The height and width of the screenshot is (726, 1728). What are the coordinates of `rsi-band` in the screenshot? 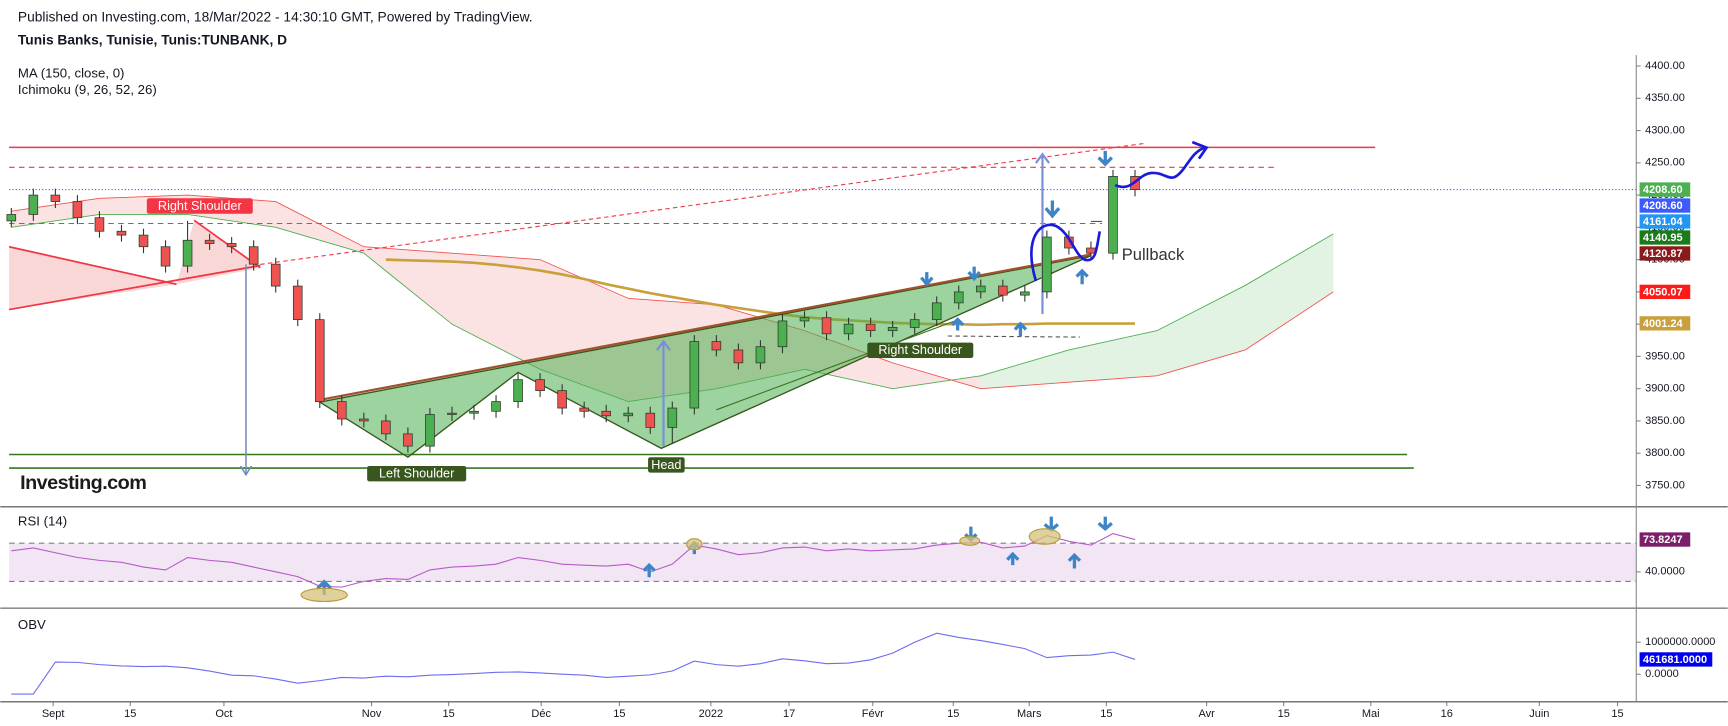 It's located at (823, 562).